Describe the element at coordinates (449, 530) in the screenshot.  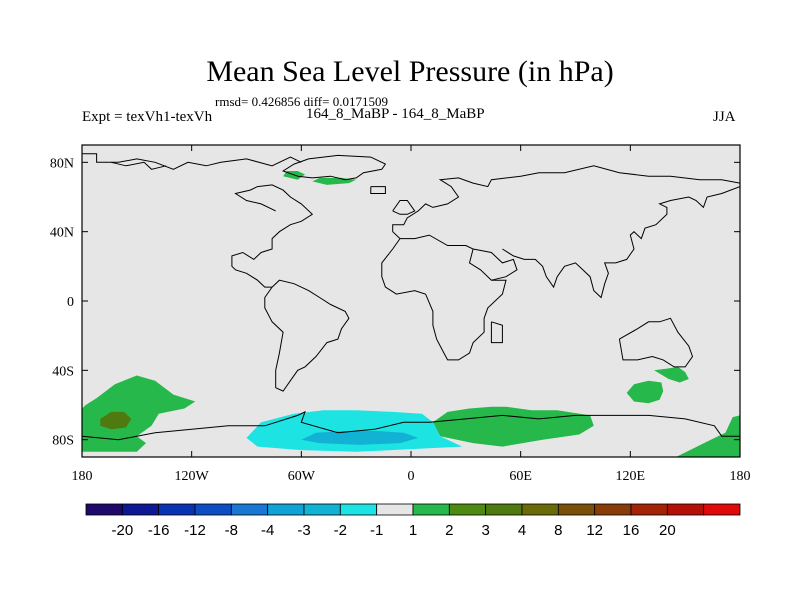
I see `colorbar-label: 2` at that location.